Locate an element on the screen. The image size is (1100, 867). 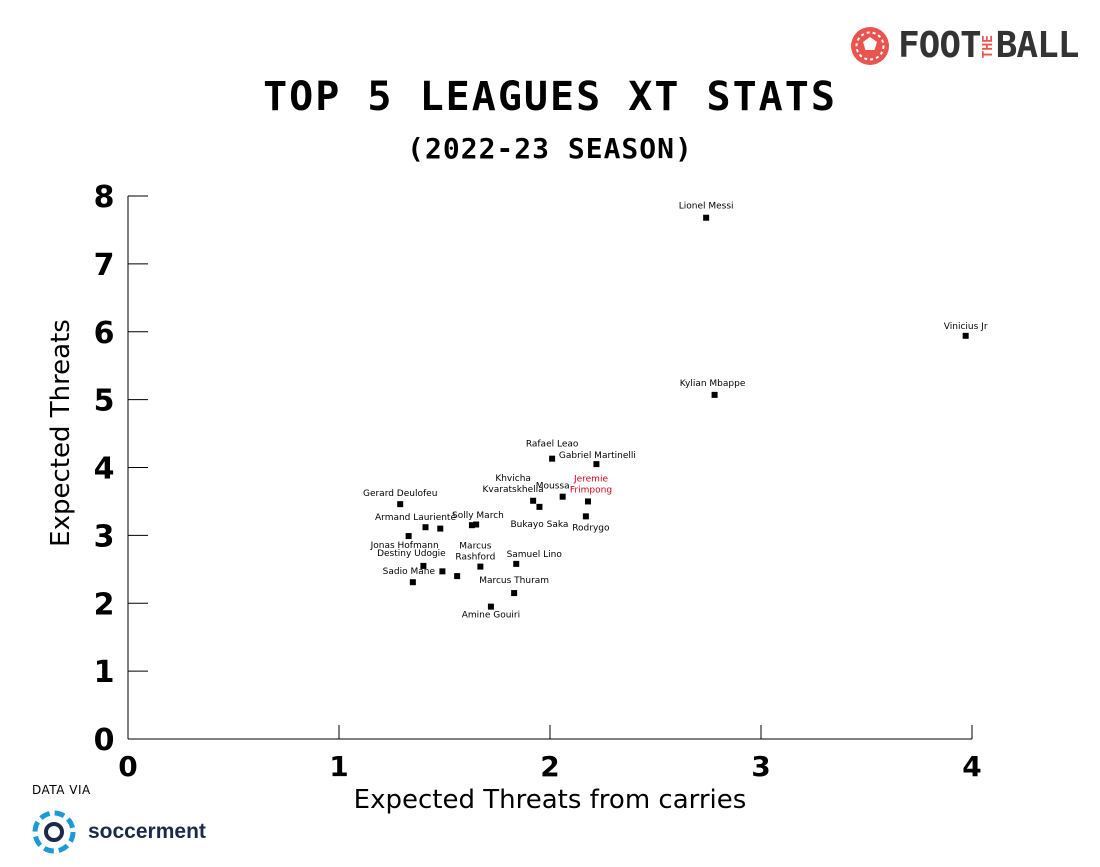
point-label-line: Moussa is located at coordinates (553, 487).